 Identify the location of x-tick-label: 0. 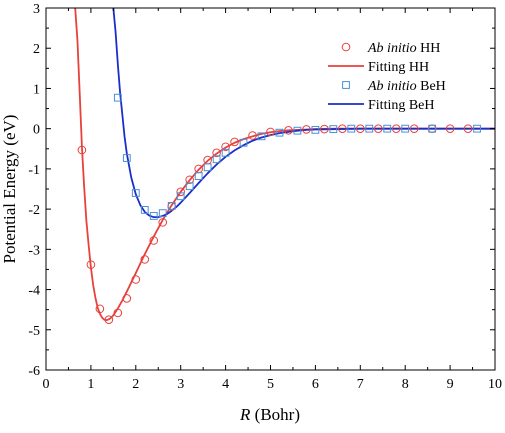
(46, 384).